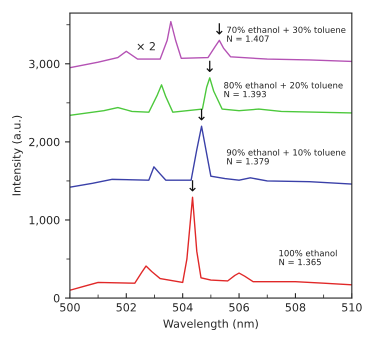  What do you see at coordinates (44, 65) in the screenshot?
I see `y-tick-label: 3,000` at bounding box center [44, 65].